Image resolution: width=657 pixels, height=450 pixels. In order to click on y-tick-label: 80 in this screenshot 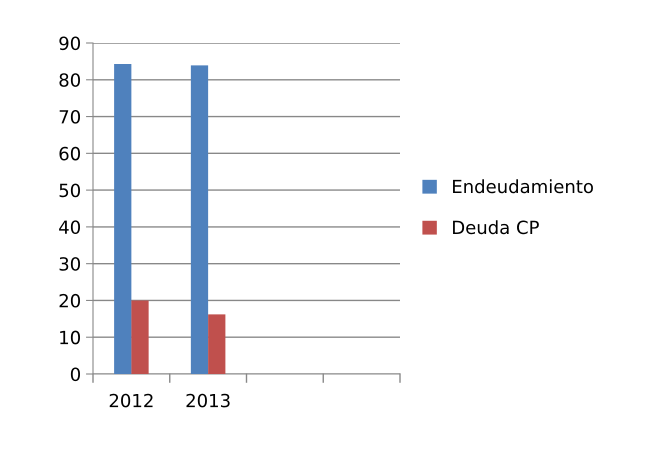, I will do `click(69, 80)`.